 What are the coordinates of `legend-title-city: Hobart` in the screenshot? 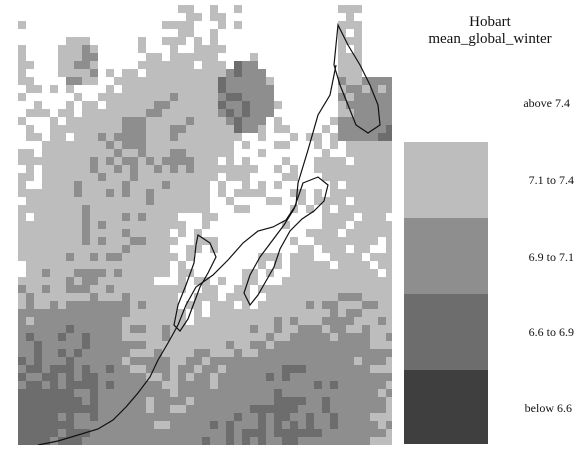 It's located at (490, 22).